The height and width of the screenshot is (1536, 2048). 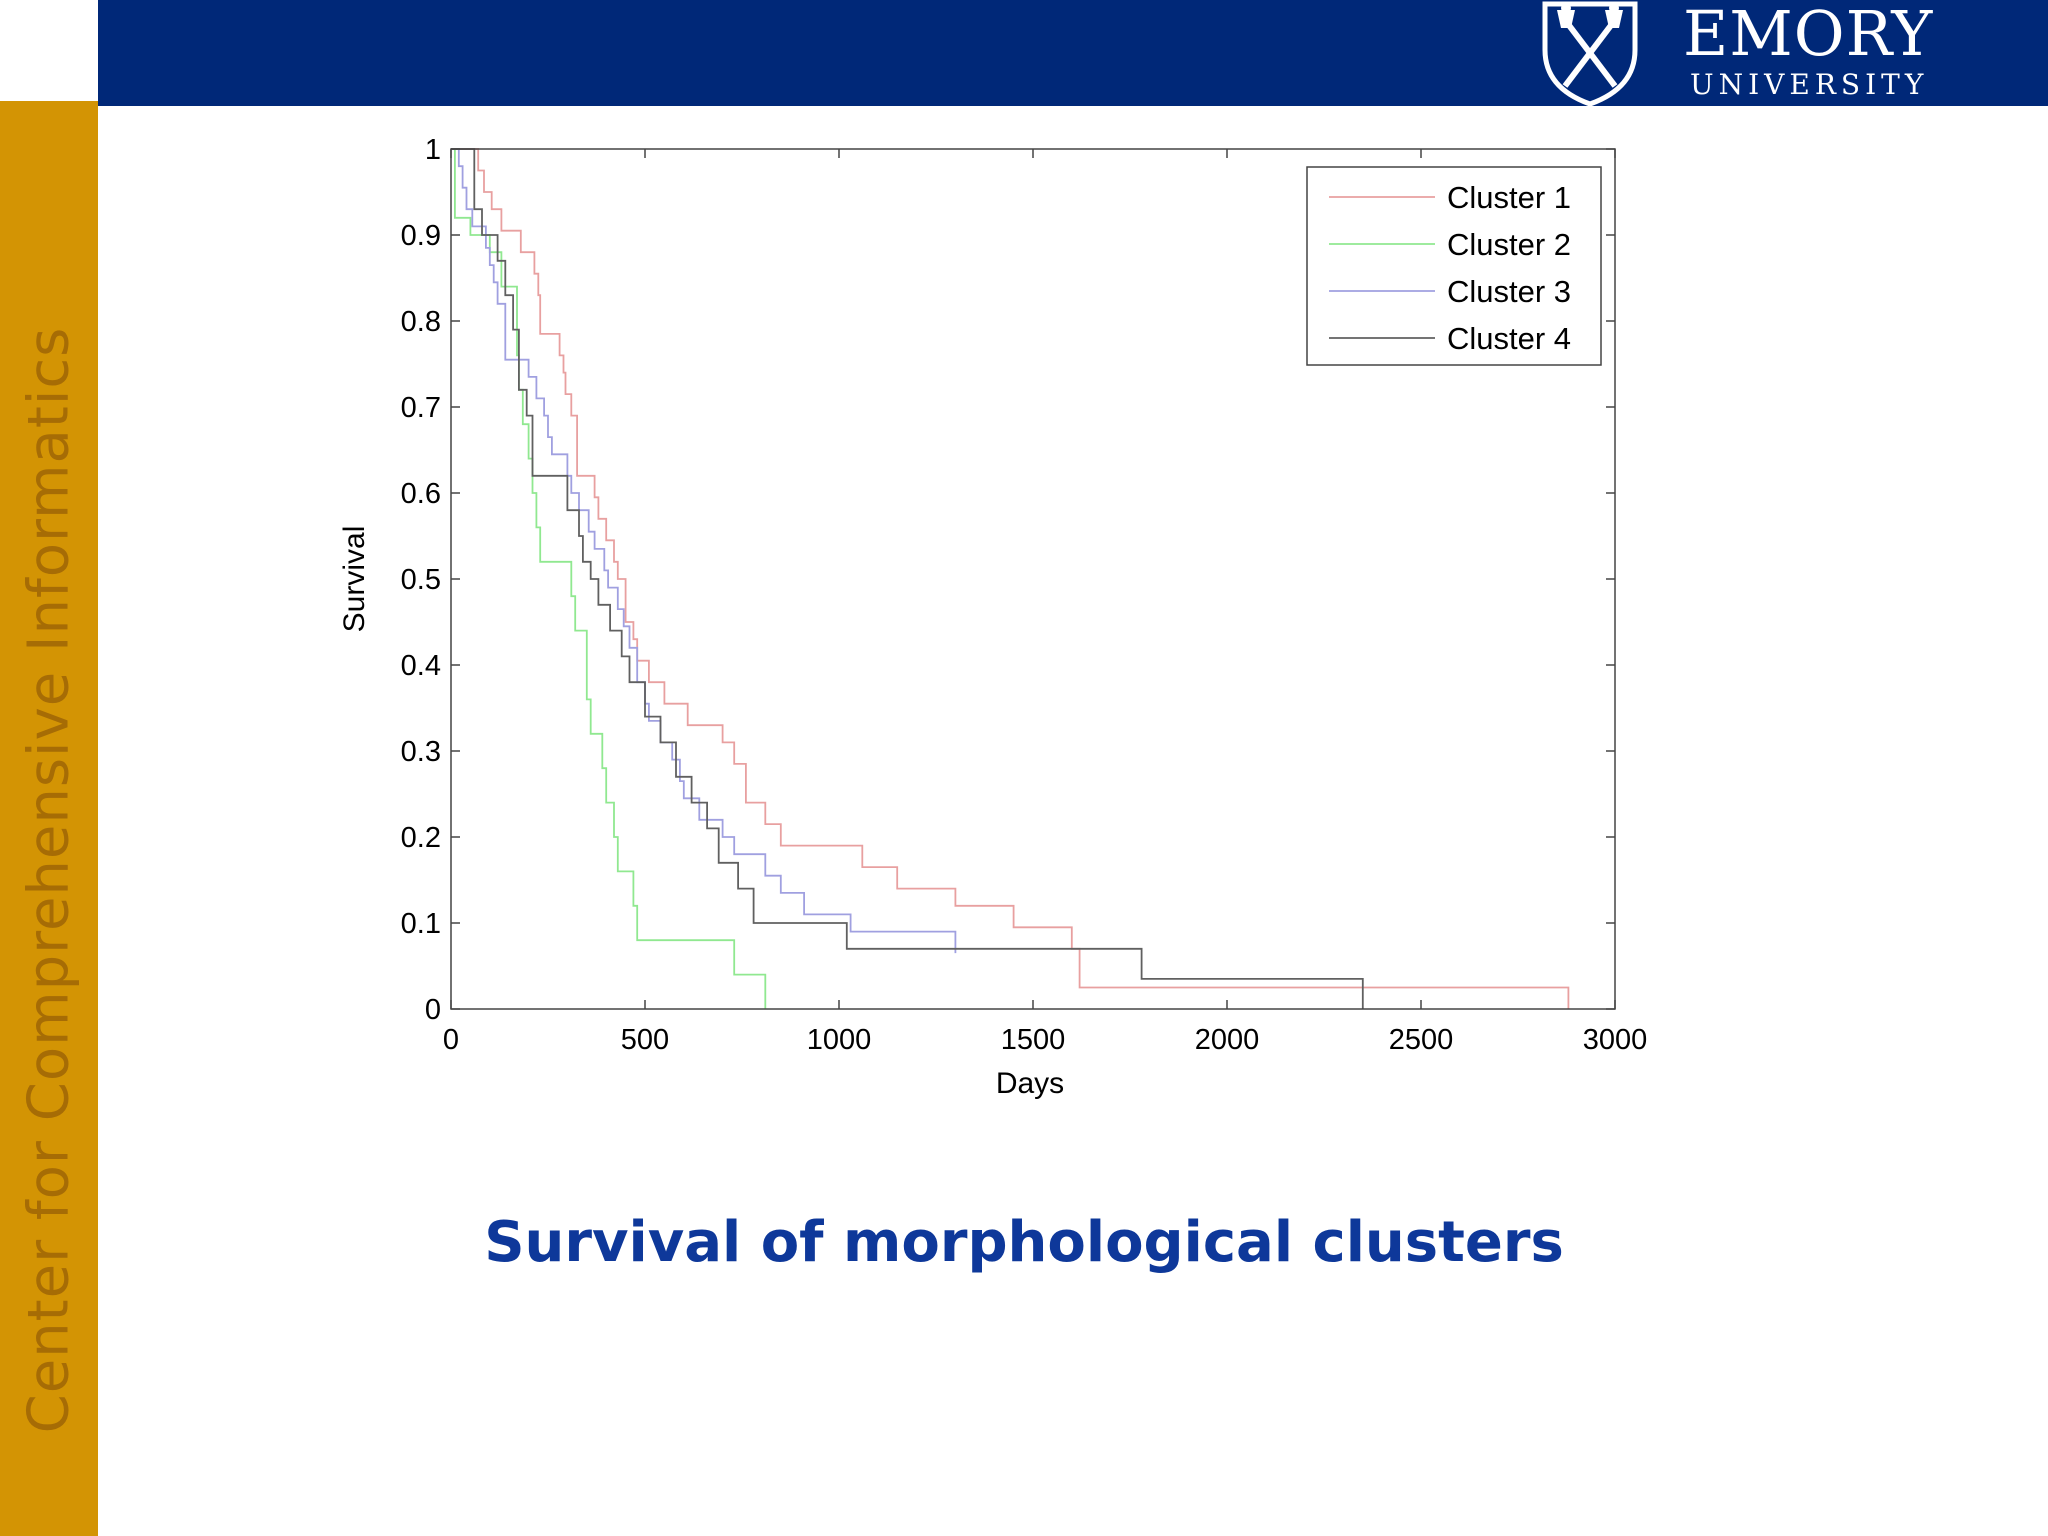 I want to click on y-tick-label: 1, so click(x=433, y=150).